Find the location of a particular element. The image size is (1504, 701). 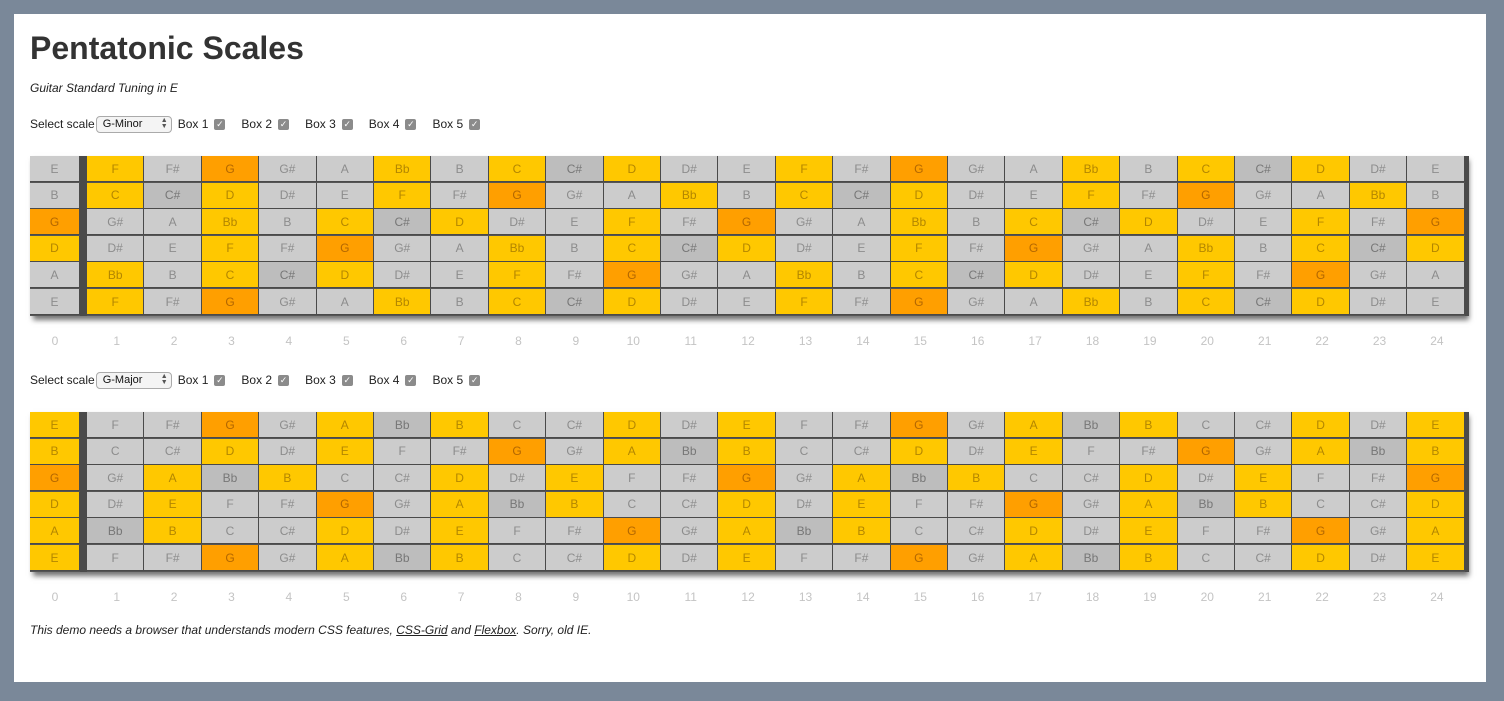

fret-number: 16 is located at coordinates (978, 341).